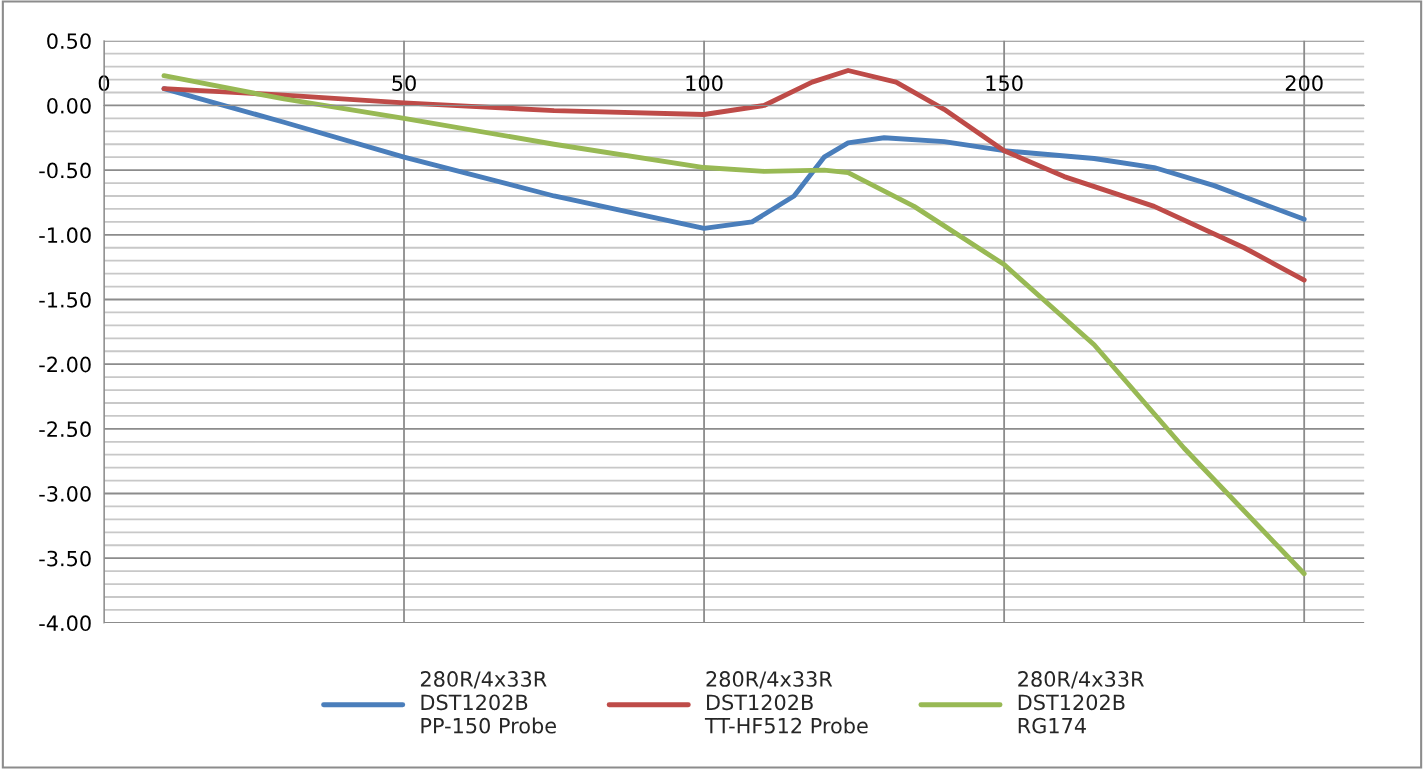 The image size is (1424, 769). Describe the element at coordinates (65, 493) in the screenshot. I see `y-tick-label: -3.00` at that location.